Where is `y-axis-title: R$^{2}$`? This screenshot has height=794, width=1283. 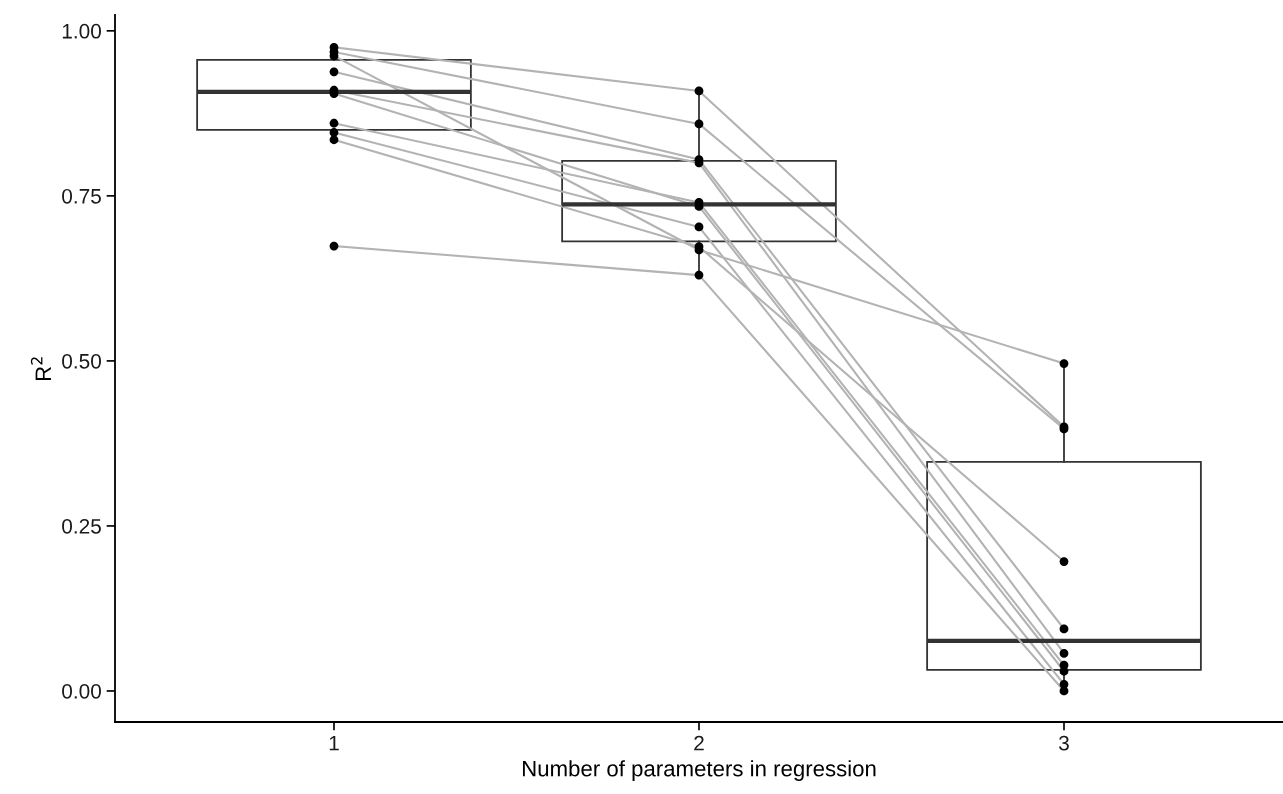 y-axis-title: R$^{2}$ is located at coordinates (40, 369).